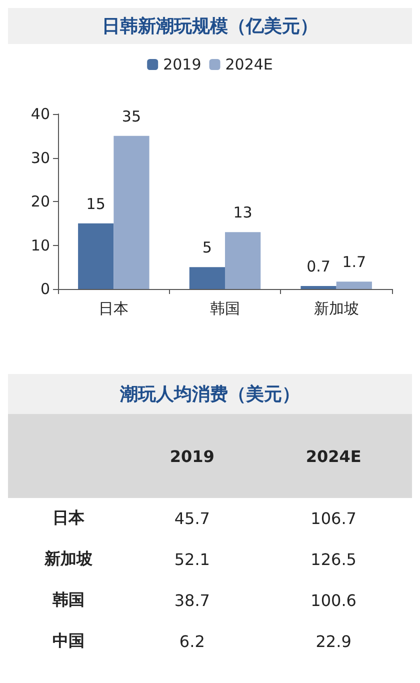 The height and width of the screenshot is (683, 420). Describe the element at coordinates (96, 203) in the screenshot. I see `data-label: 15` at that location.